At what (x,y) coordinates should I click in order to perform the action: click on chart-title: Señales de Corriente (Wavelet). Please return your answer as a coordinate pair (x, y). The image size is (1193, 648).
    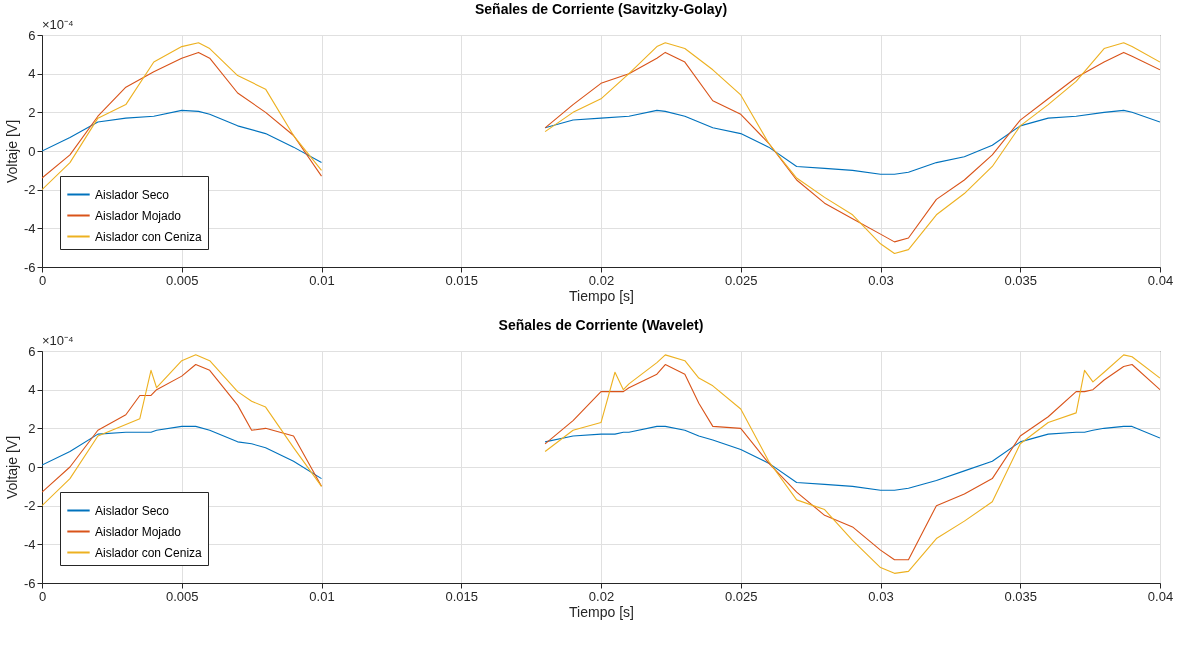
    Looking at the image, I should click on (601, 325).